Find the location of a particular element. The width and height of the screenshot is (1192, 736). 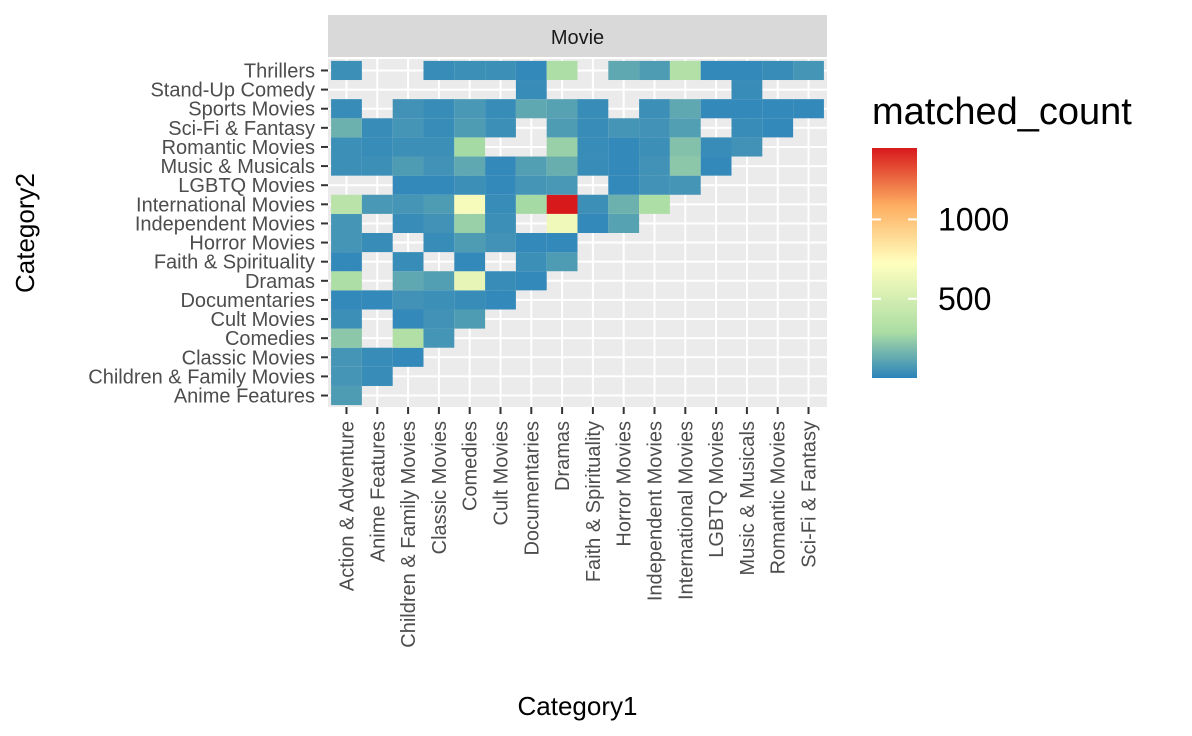

y-tick-label: Sci-Fi & Fantasy is located at coordinates (241, 129).